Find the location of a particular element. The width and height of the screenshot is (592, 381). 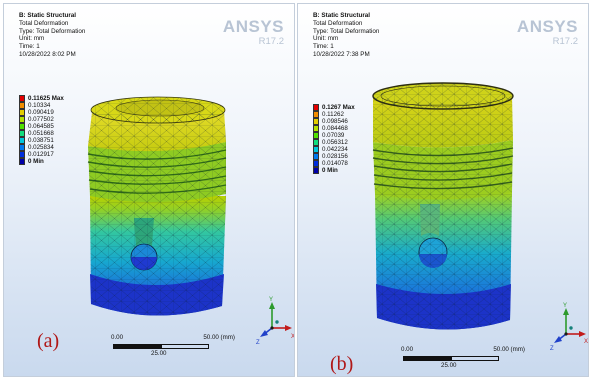

legend-value: 0.028156 is located at coordinates (335, 156).